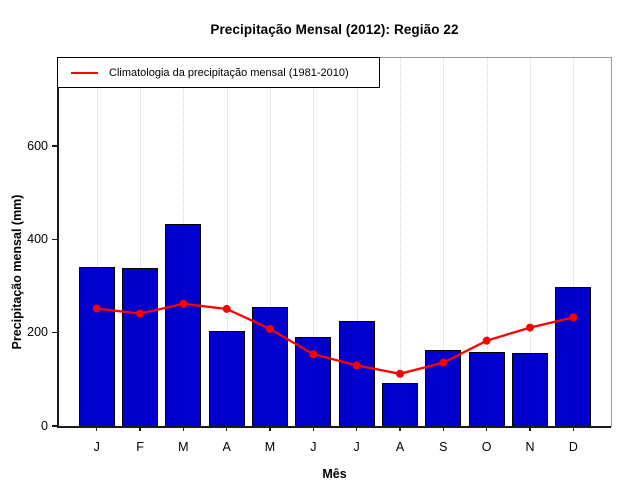 The width and height of the screenshot is (640, 500). What do you see at coordinates (486, 447) in the screenshot?
I see `x-tick-label-9: O` at bounding box center [486, 447].